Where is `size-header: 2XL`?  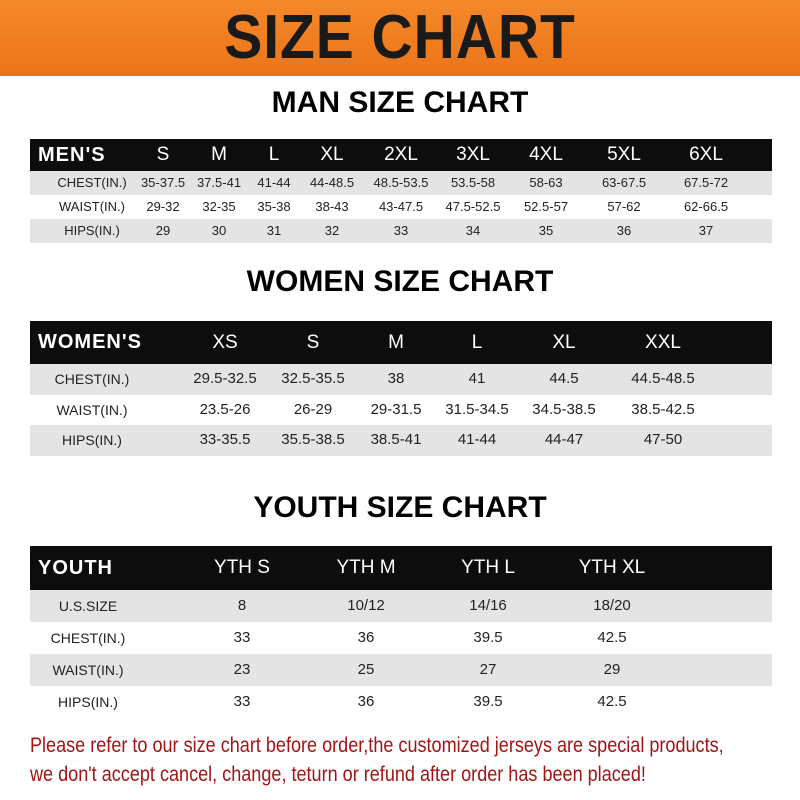
size-header: 2XL is located at coordinates (401, 154).